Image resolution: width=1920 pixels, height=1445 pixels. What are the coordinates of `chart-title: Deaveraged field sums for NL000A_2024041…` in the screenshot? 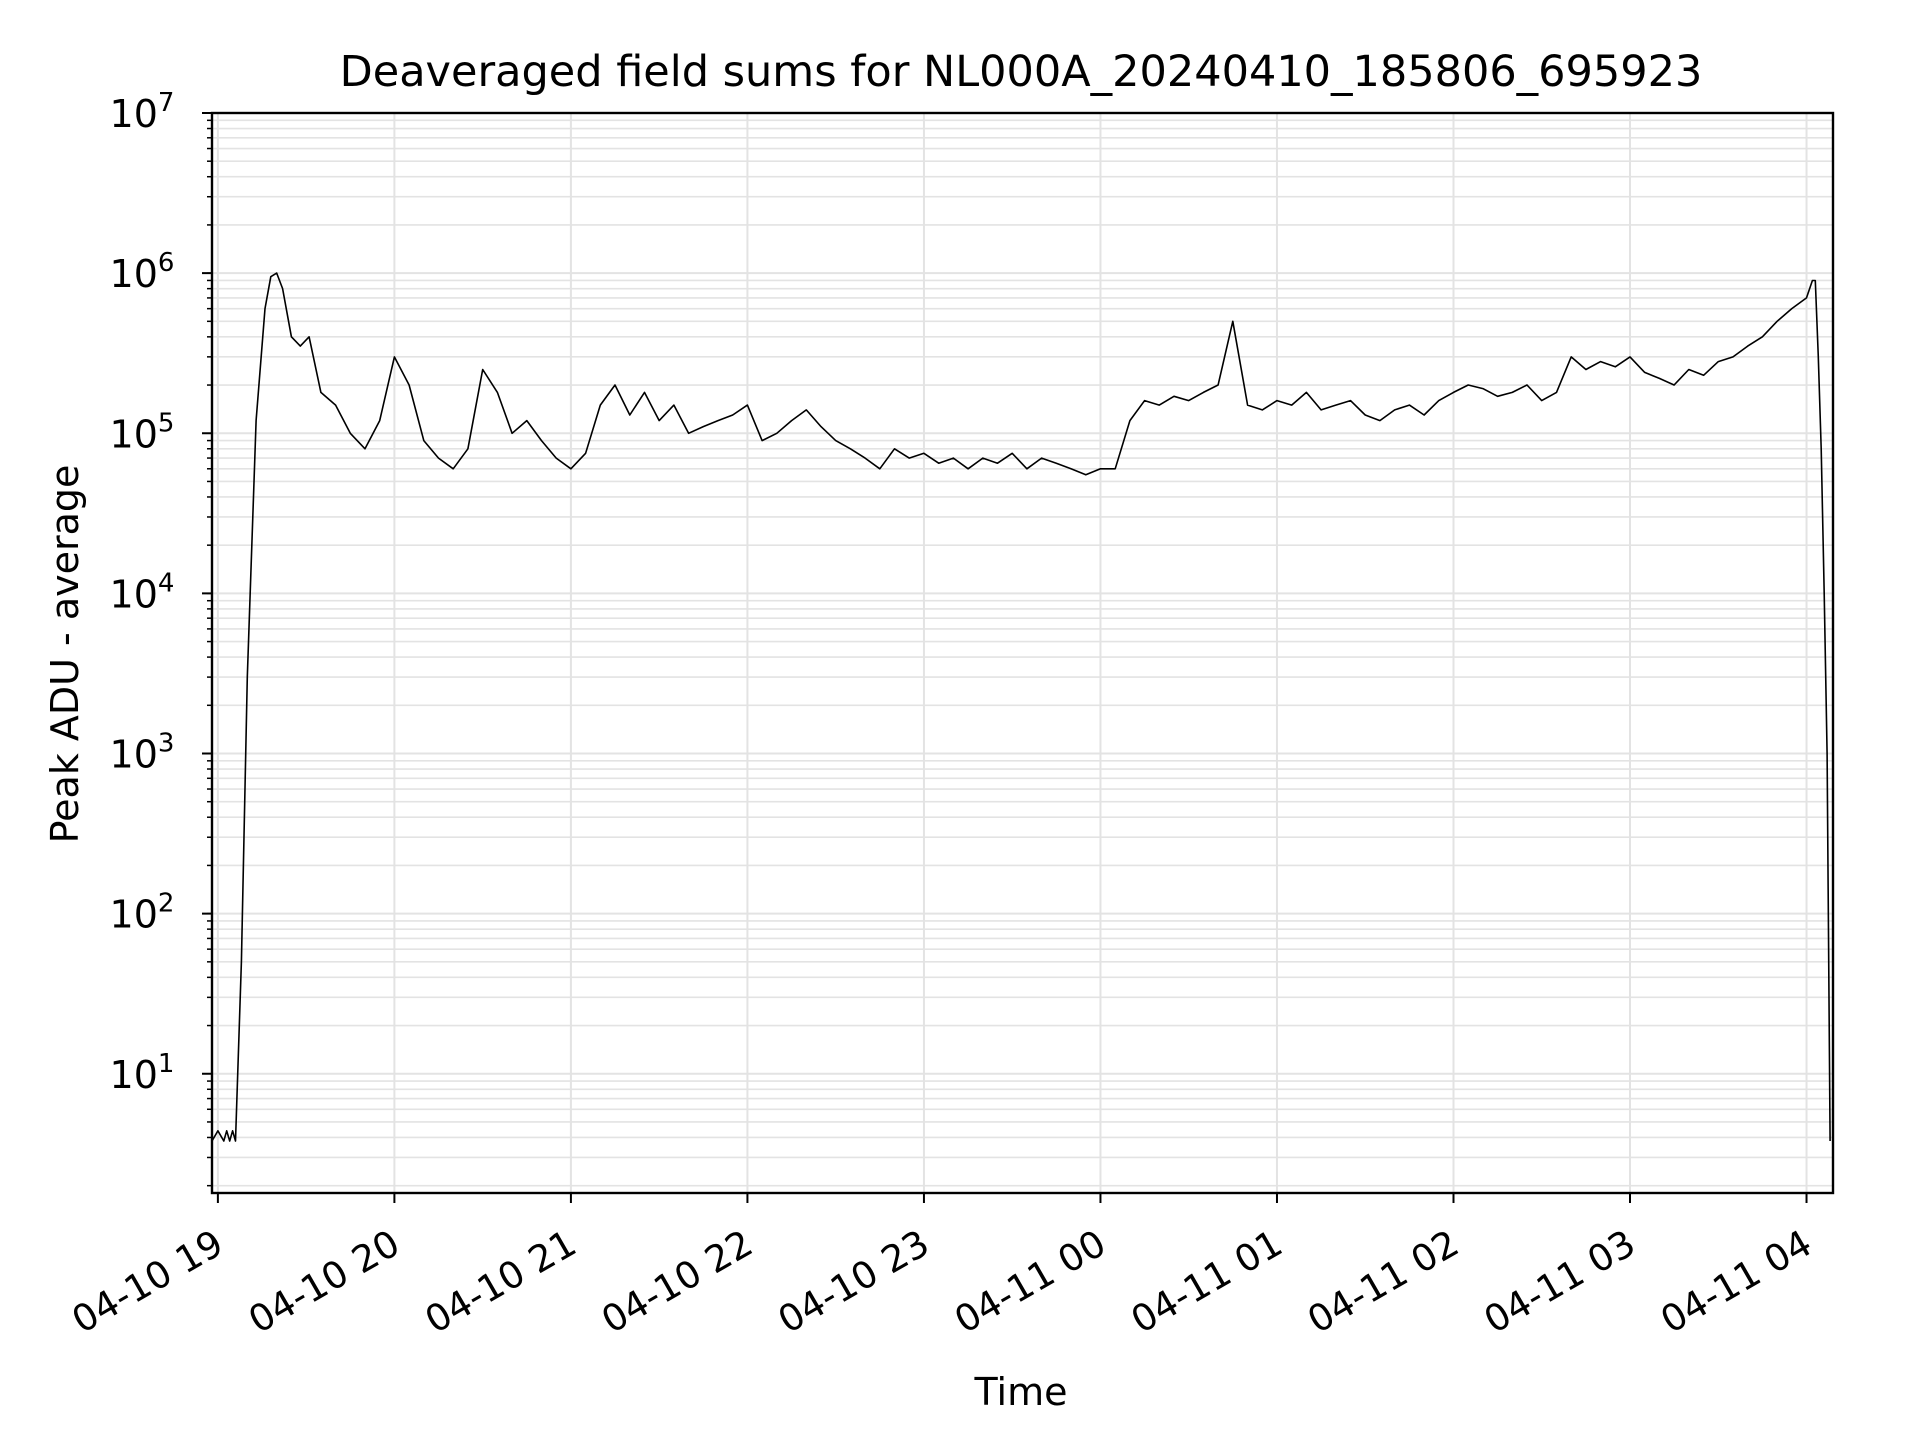 It's located at (1021, 72).